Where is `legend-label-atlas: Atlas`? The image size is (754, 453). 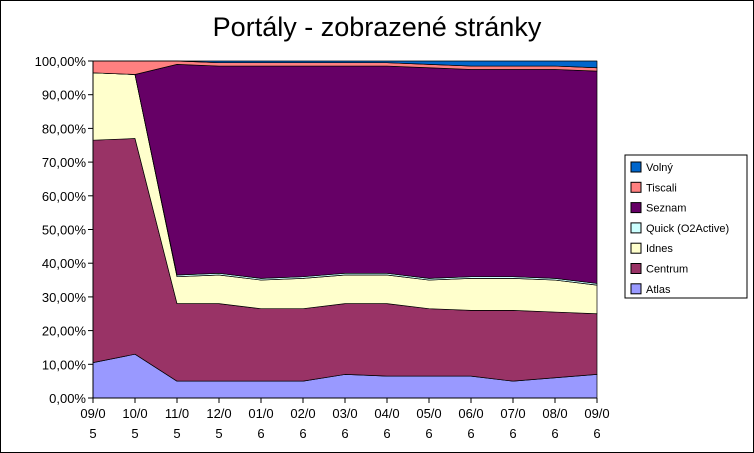 legend-label-atlas: Atlas is located at coordinates (658, 290).